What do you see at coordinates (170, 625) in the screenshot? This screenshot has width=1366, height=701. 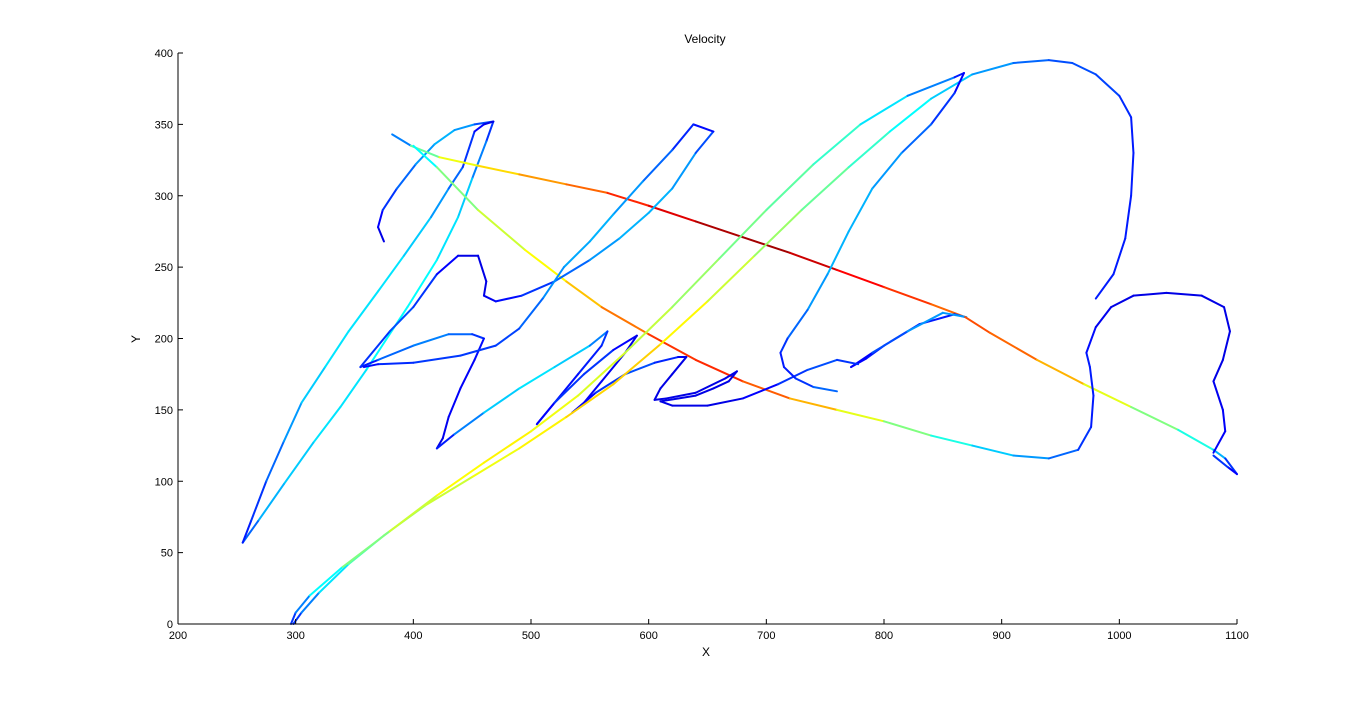 I see `y-tick-label: 0` at bounding box center [170, 625].